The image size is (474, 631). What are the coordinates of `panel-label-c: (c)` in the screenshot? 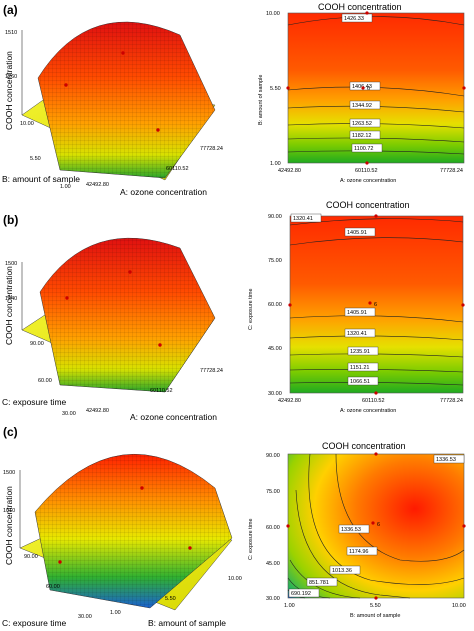 It's located at (10, 432).